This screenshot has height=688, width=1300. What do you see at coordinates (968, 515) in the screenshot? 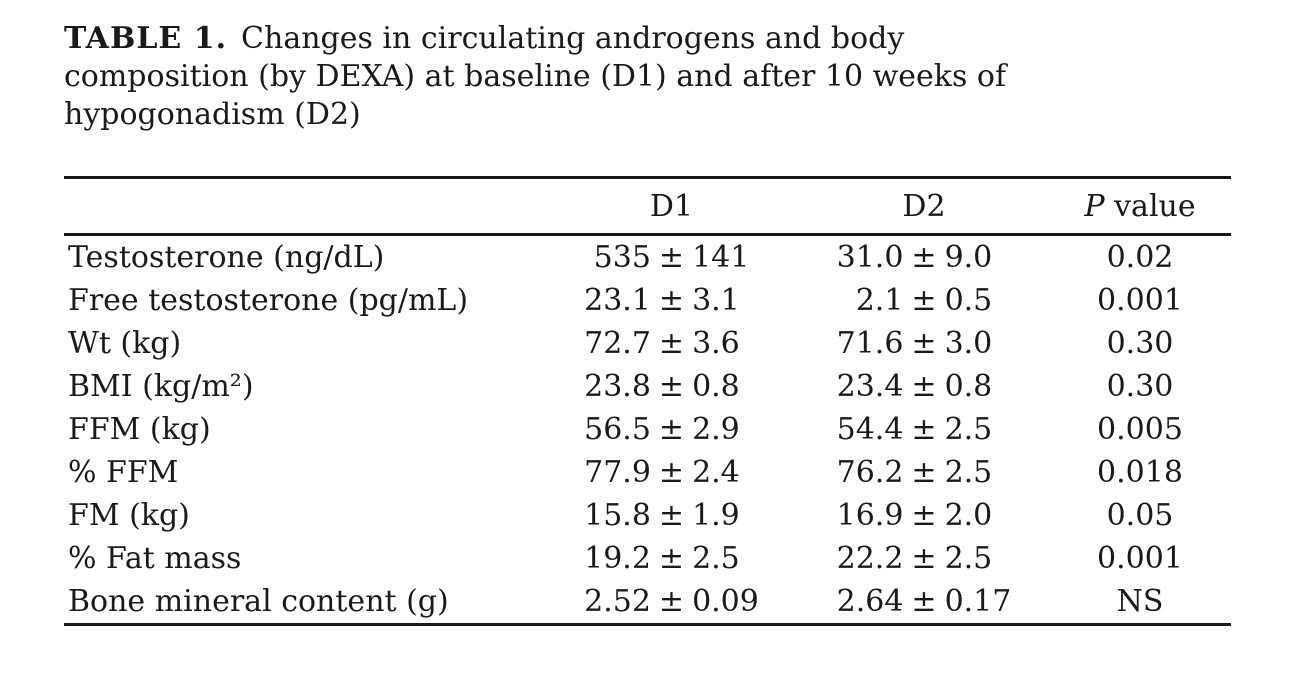
I see `d2-sd: 2.0` at bounding box center [968, 515].